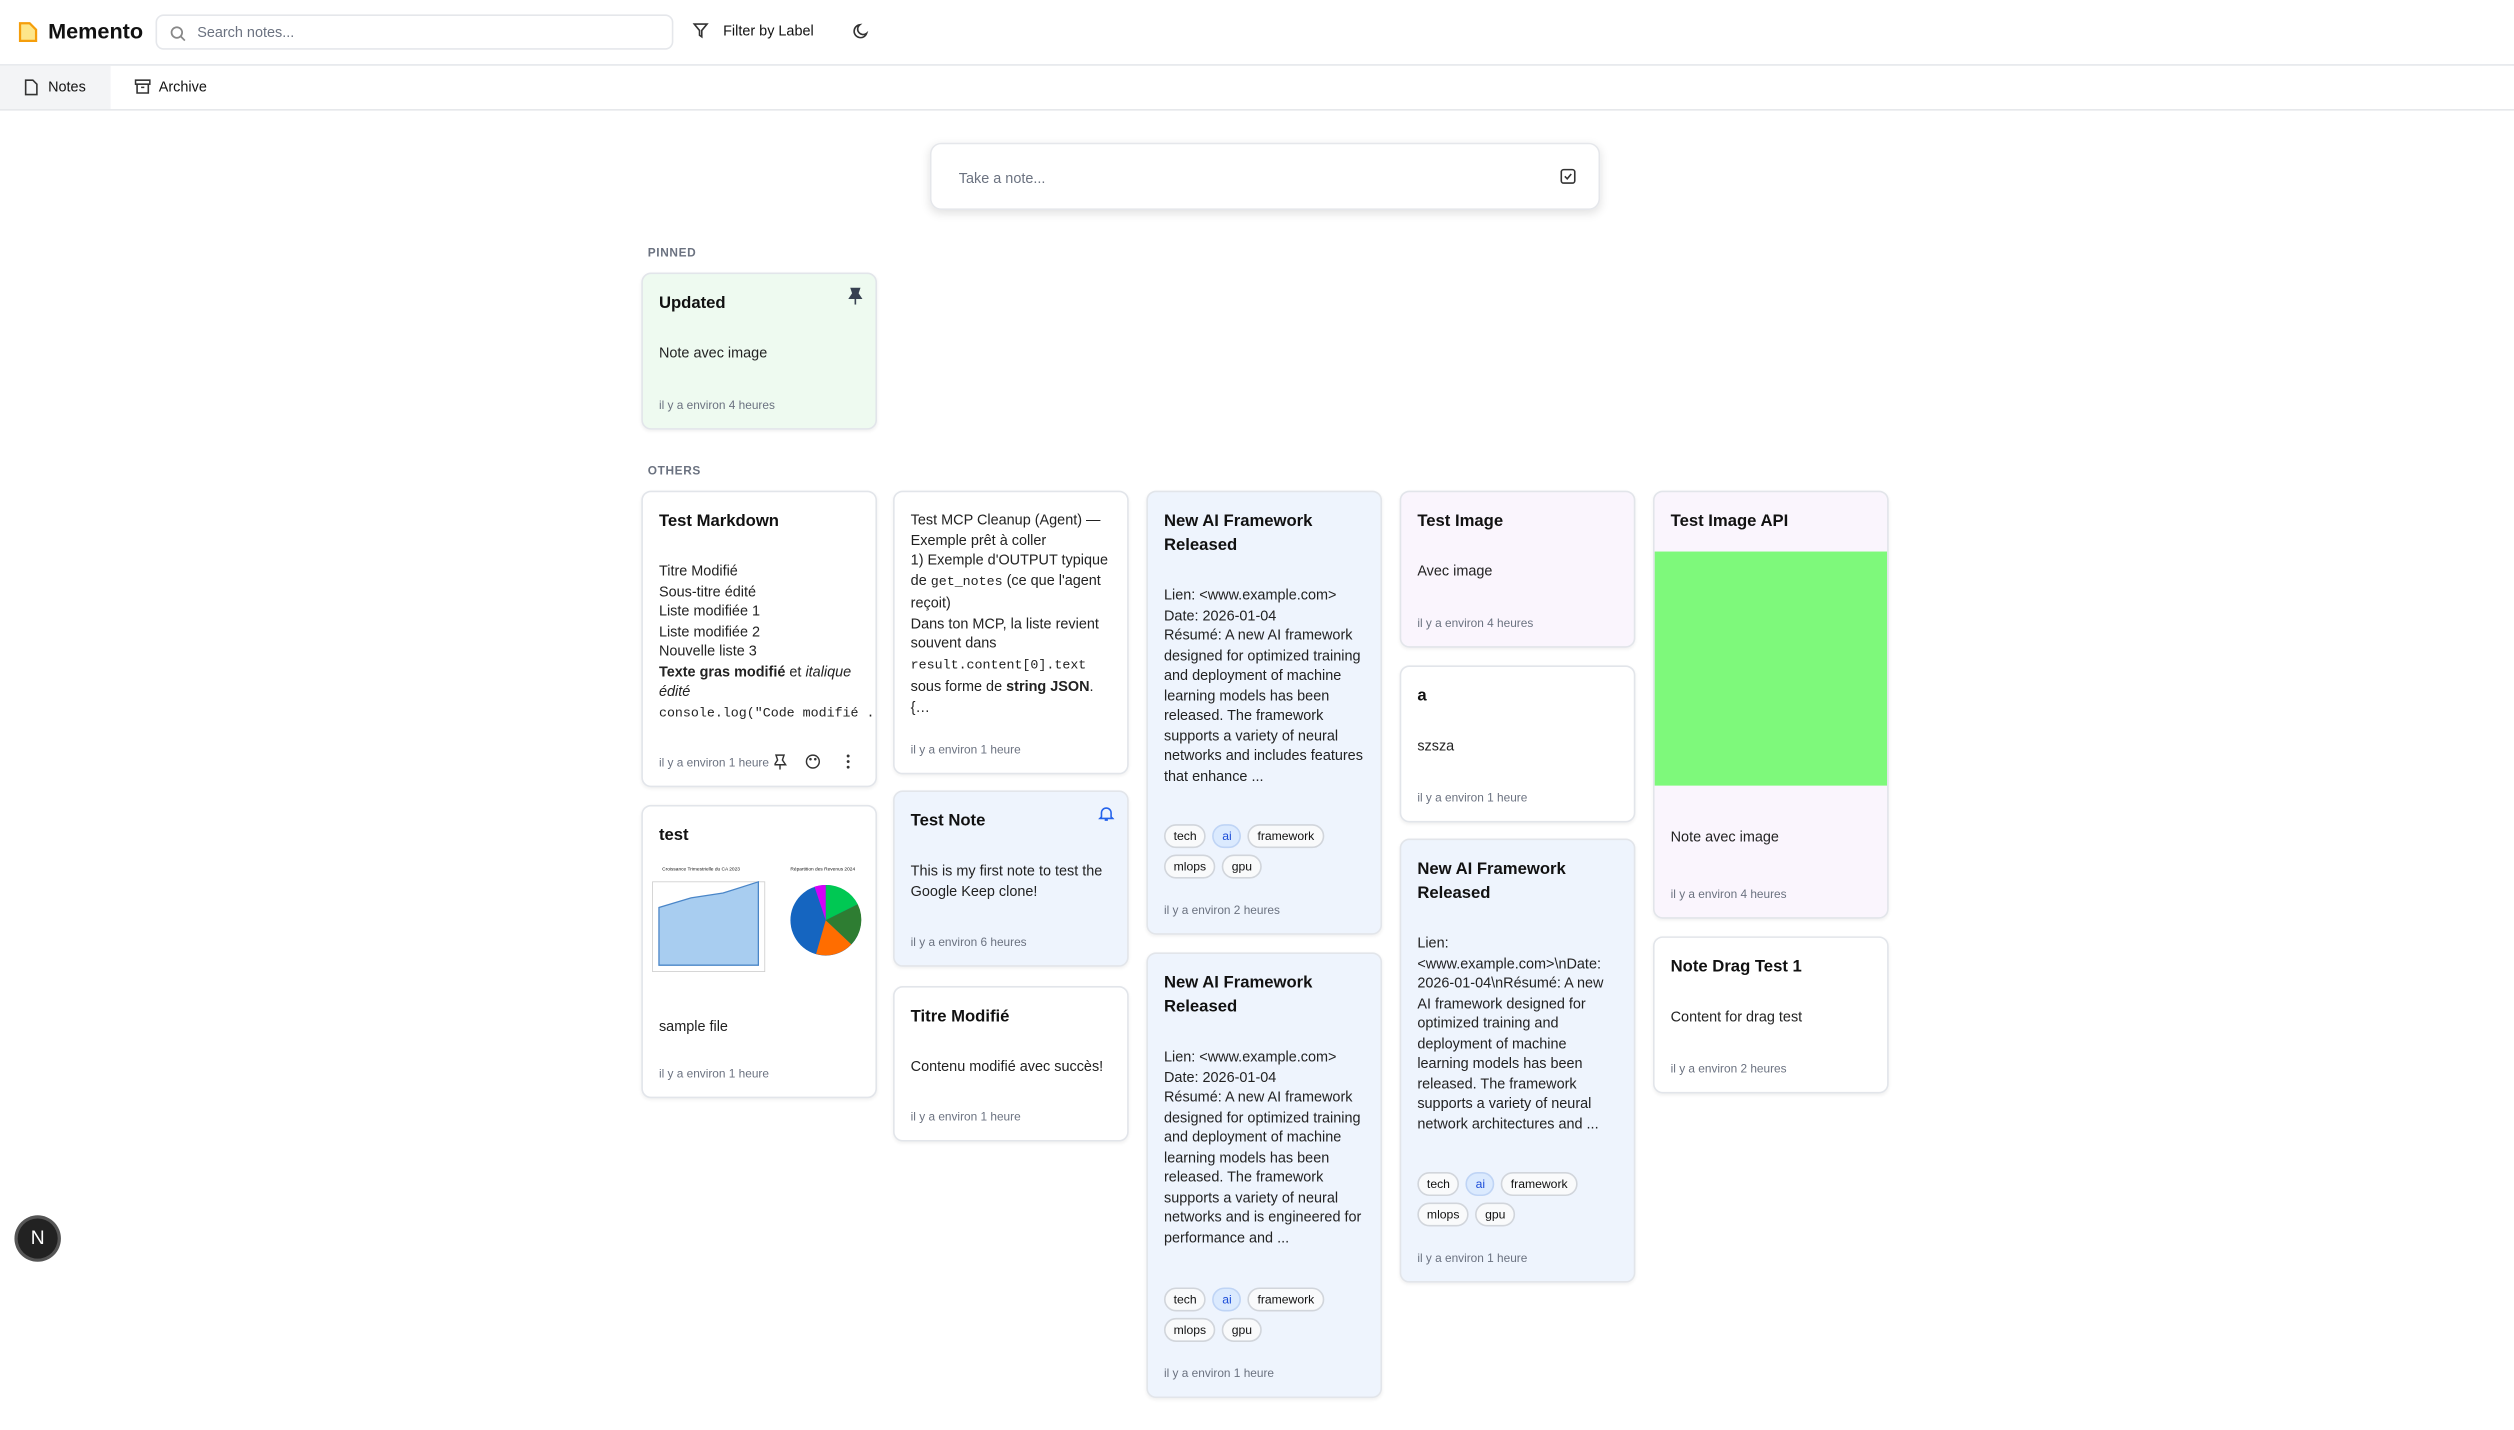 The width and height of the screenshot is (2514, 1430). I want to click on body-line: sample file, so click(693, 1026).